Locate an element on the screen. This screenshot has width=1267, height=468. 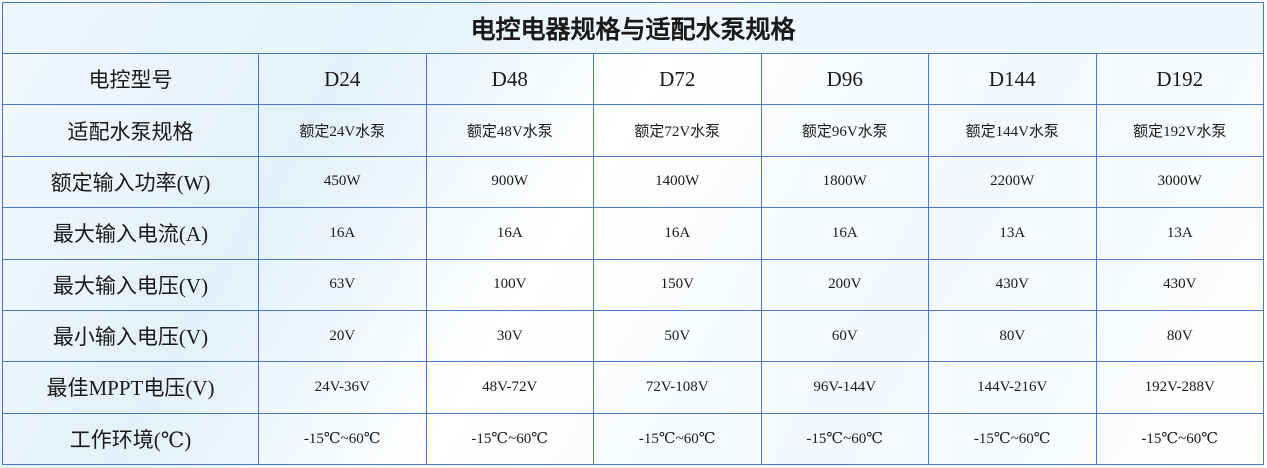
cell: 1800W is located at coordinates (844, 182).